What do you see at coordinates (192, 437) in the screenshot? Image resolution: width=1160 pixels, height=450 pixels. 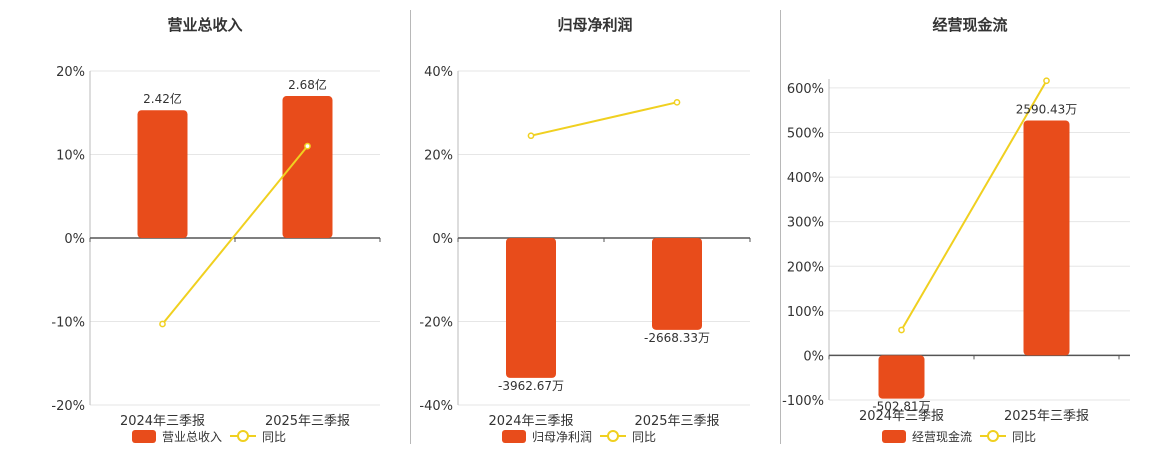 I see `legend-label: 营业总收入` at bounding box center [192, 437].